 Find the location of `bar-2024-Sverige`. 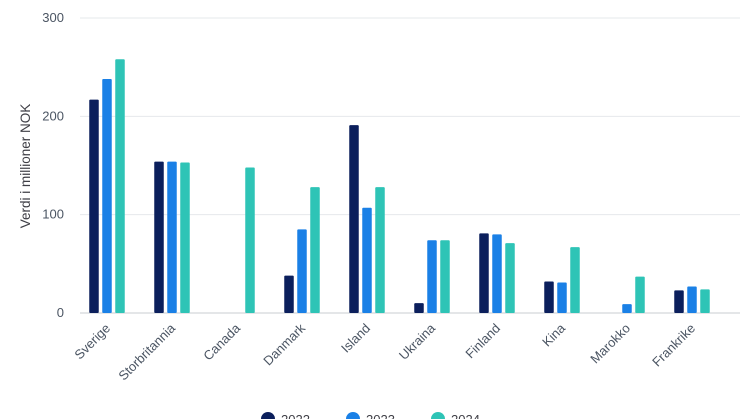

bar-2024-Sverige is located at coordinates (120, 186).